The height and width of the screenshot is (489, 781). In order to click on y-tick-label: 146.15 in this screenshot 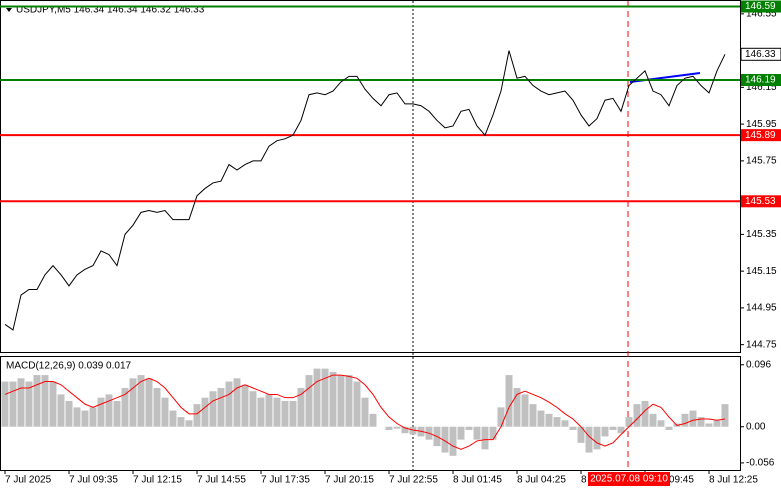, I will do `click(761, 87)`.